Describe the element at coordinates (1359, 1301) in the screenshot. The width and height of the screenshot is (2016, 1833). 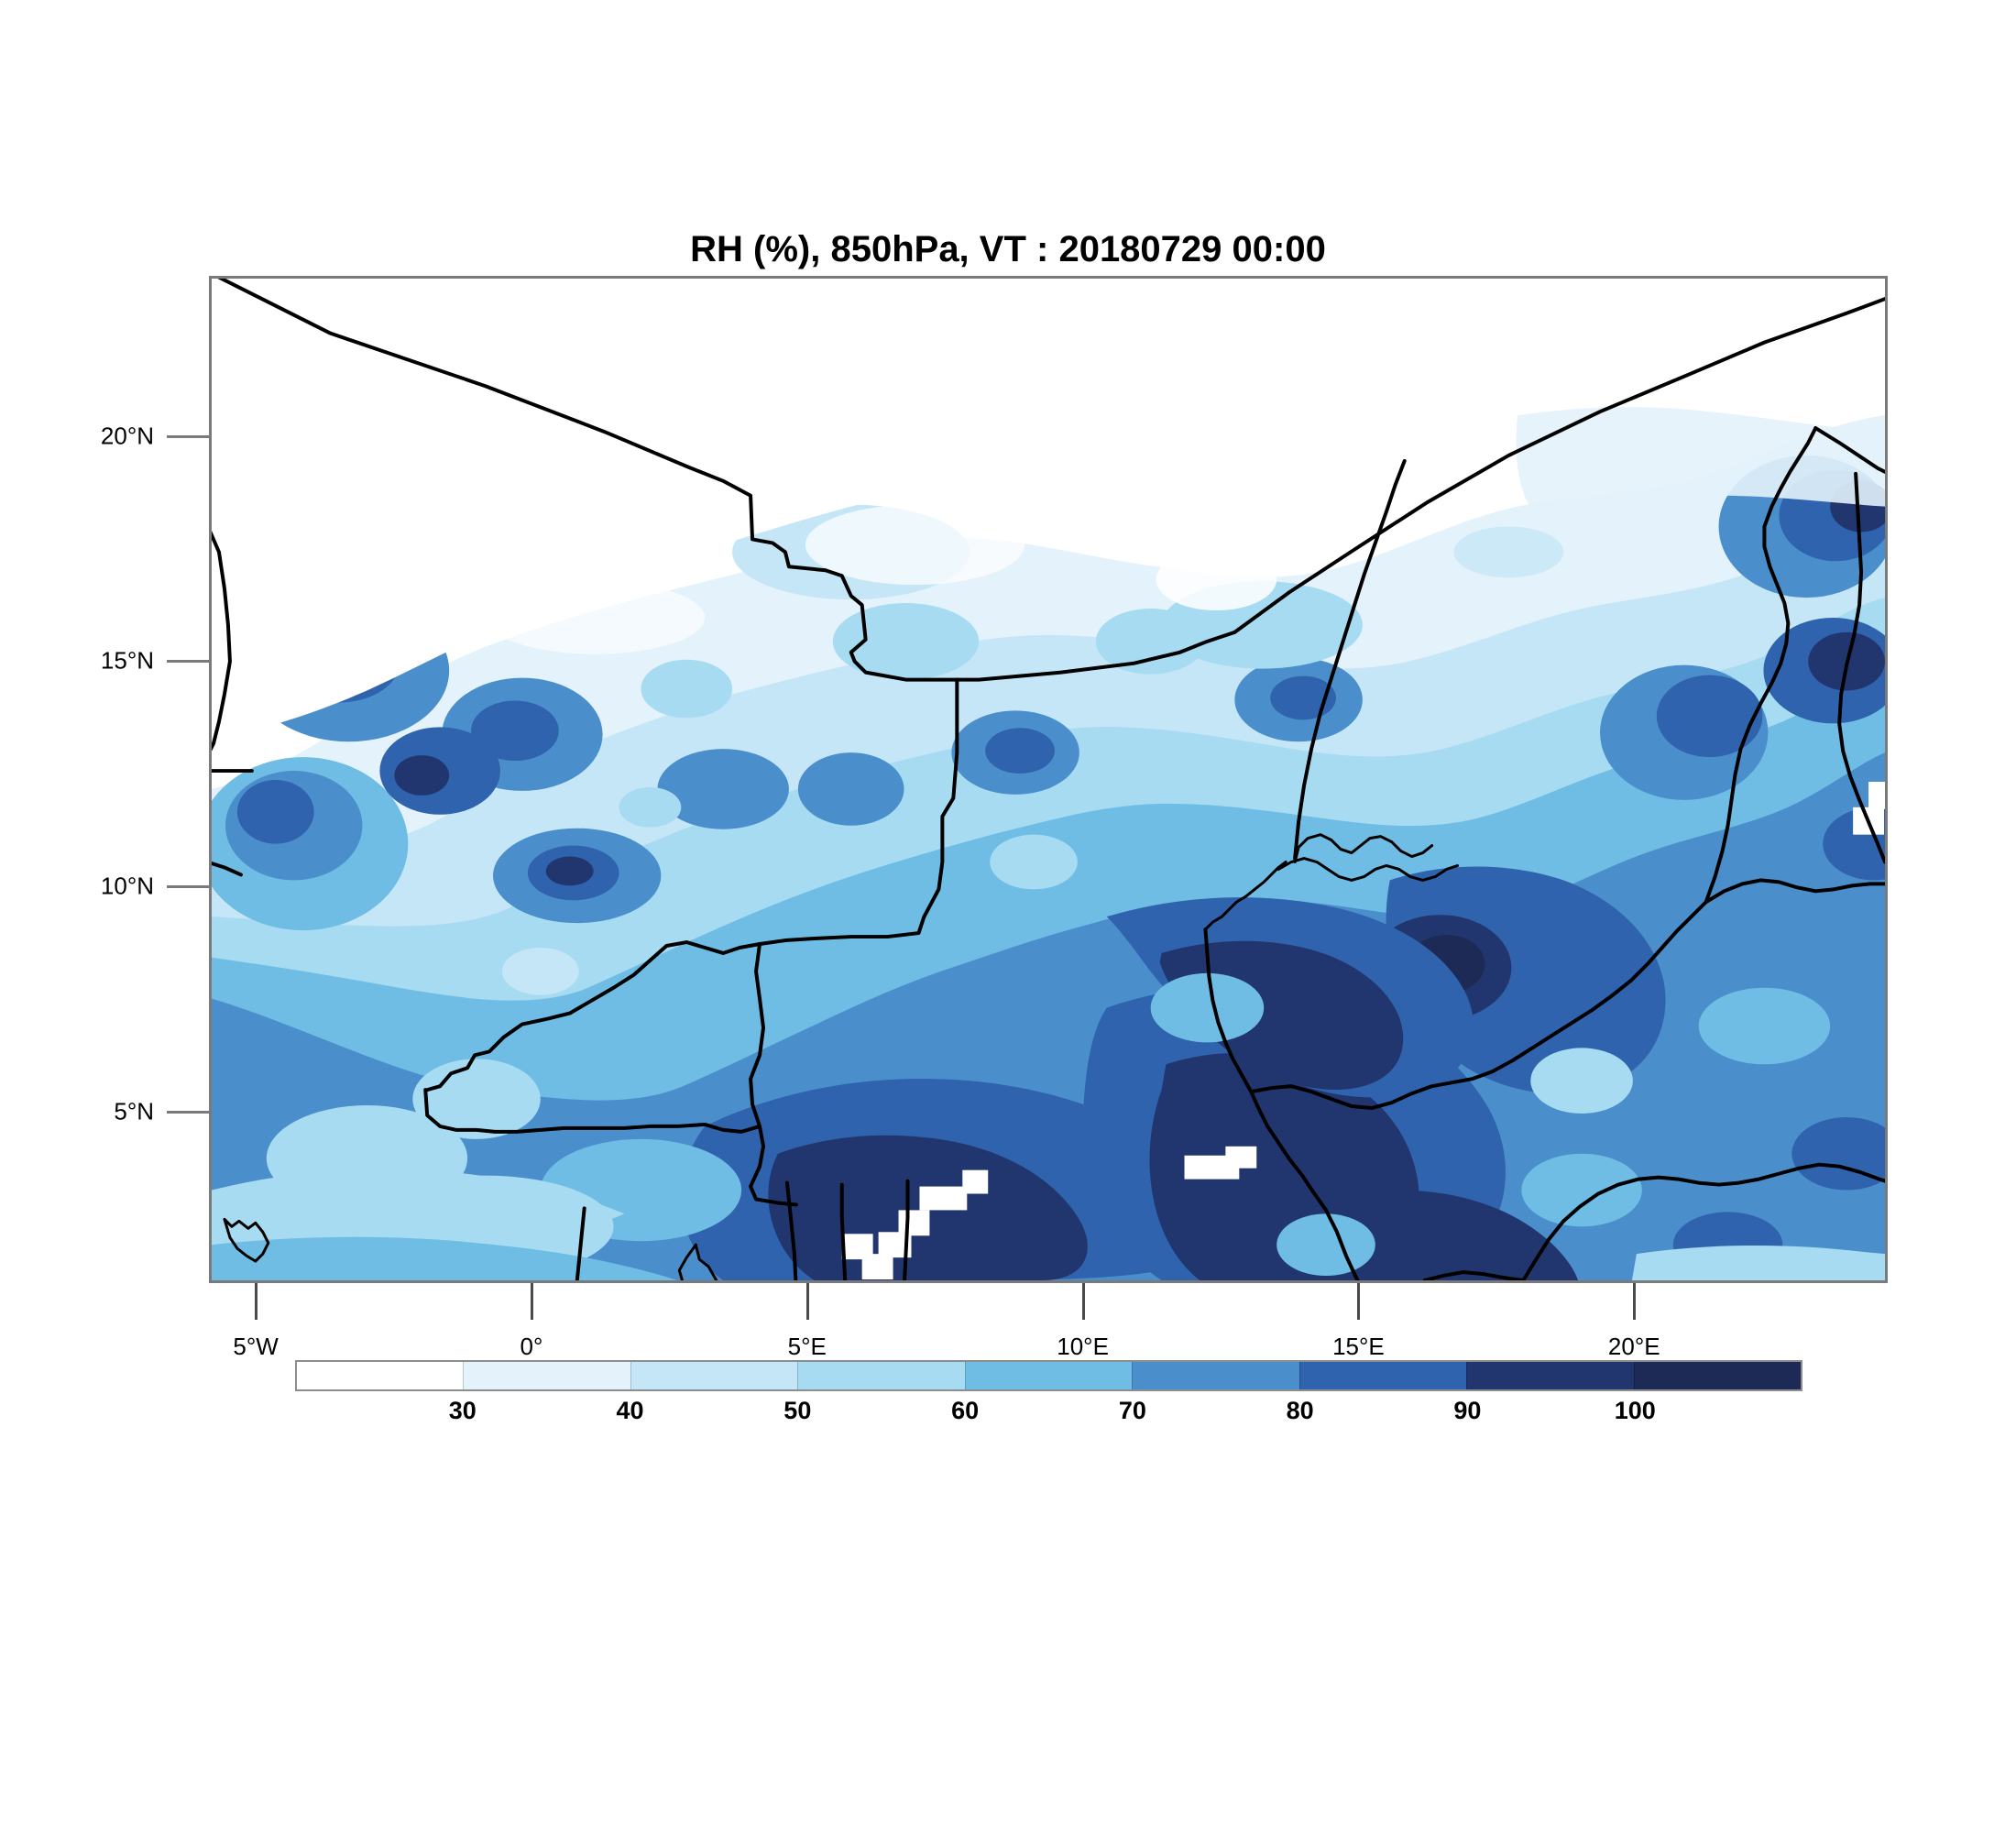
I see `x-axis-tick-15°E` at that location.